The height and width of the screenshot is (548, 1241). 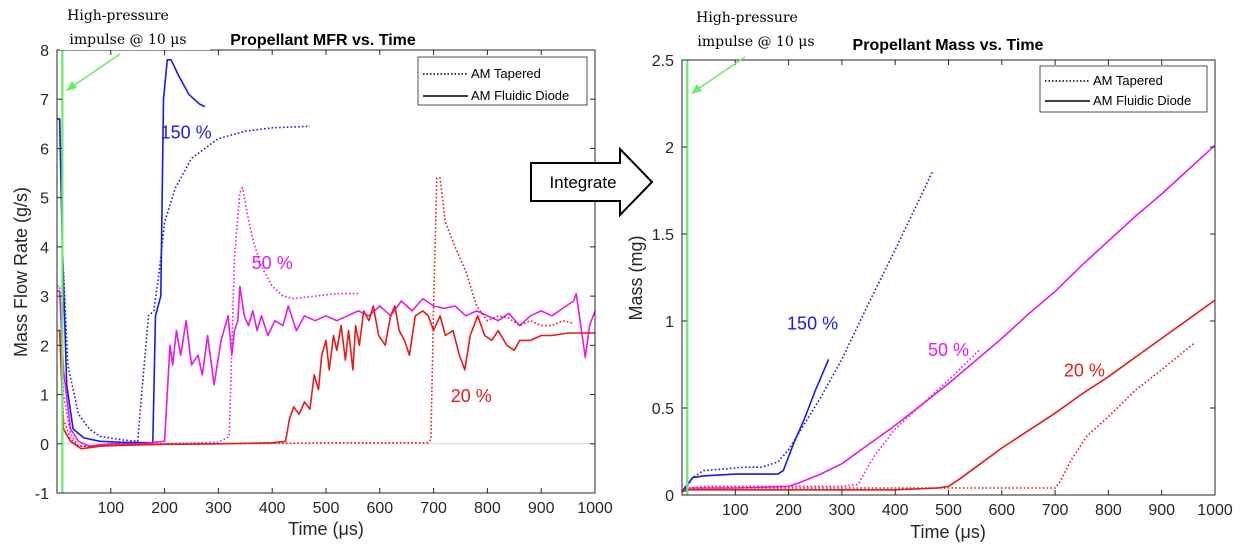 I want to click on mfr-annotation: High-pressure impulse @ 10 μs, so click(x=135, y=26).